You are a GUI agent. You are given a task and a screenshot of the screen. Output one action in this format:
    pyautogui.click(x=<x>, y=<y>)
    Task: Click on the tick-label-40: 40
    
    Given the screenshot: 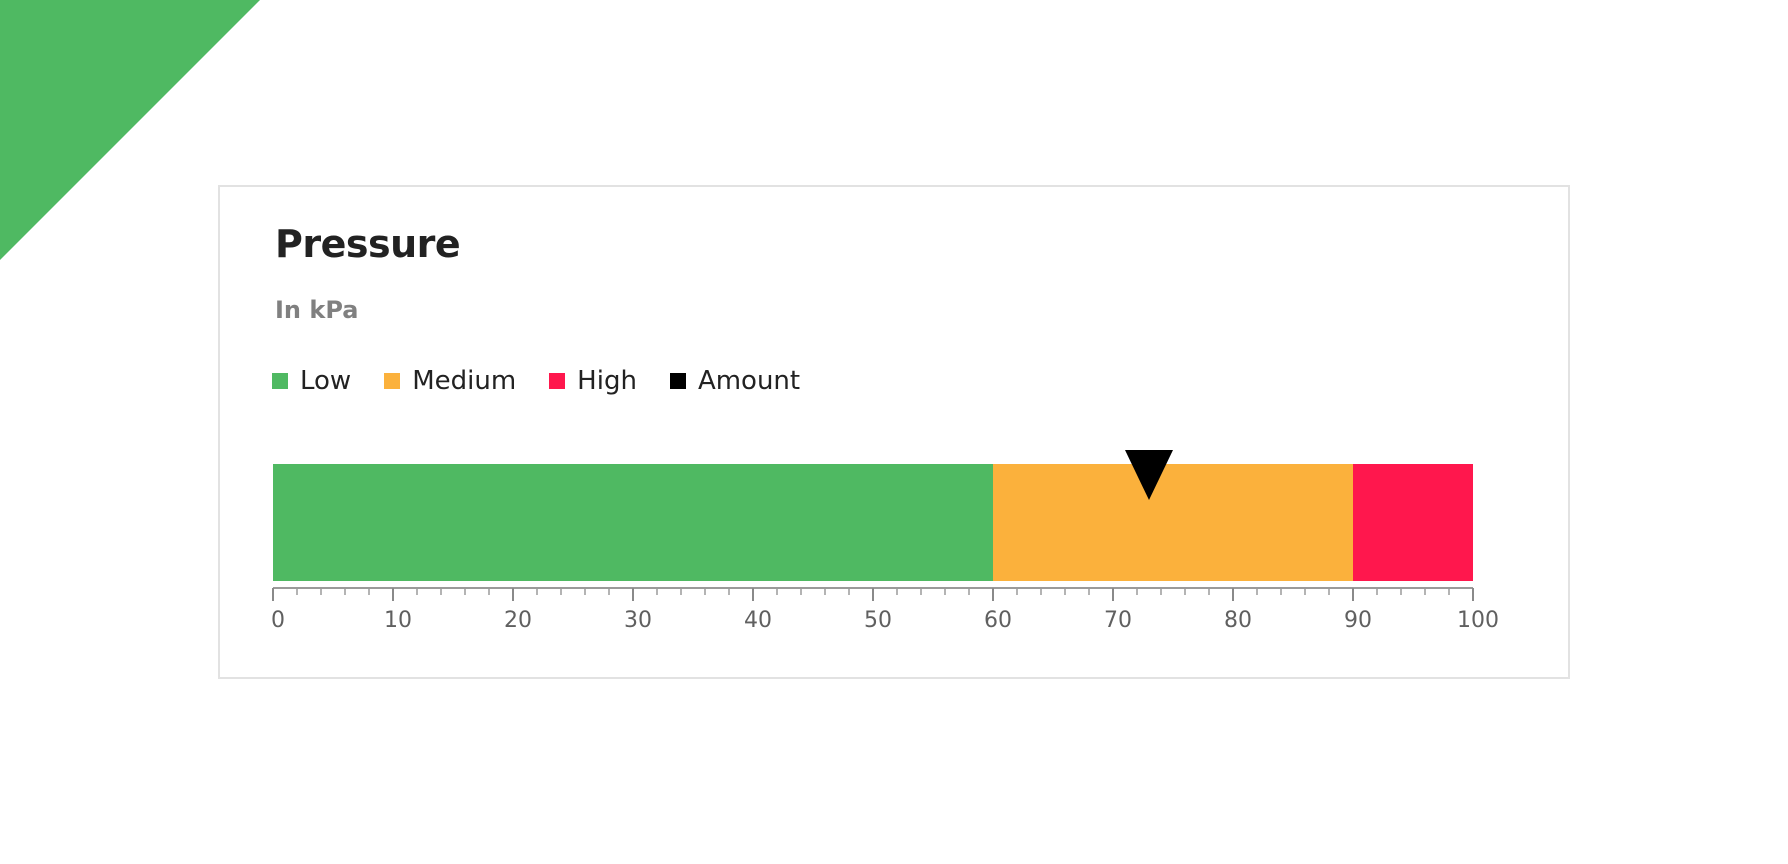 What is the action you would take?
    pyautogui.click(x=758, y=620)
    